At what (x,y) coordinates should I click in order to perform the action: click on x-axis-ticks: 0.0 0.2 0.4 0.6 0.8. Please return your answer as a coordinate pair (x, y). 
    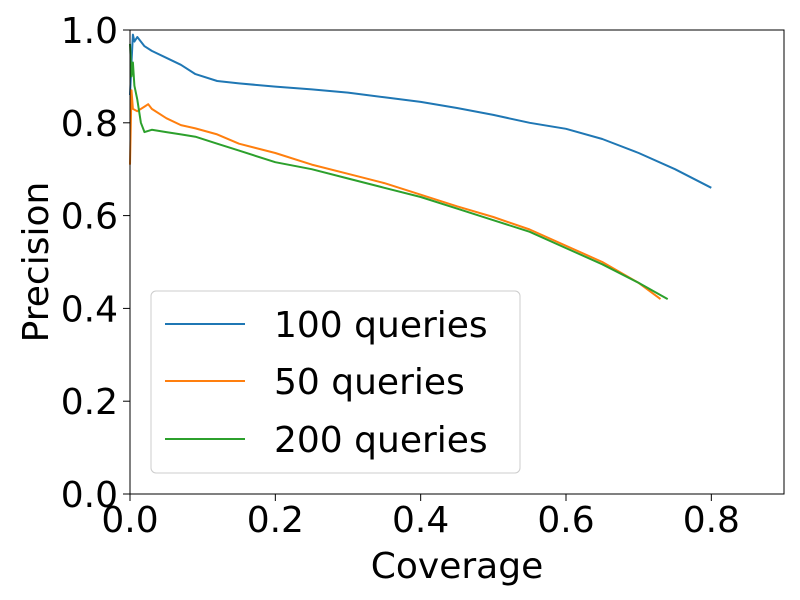
    Looking at the image, I should click on (420, 517).